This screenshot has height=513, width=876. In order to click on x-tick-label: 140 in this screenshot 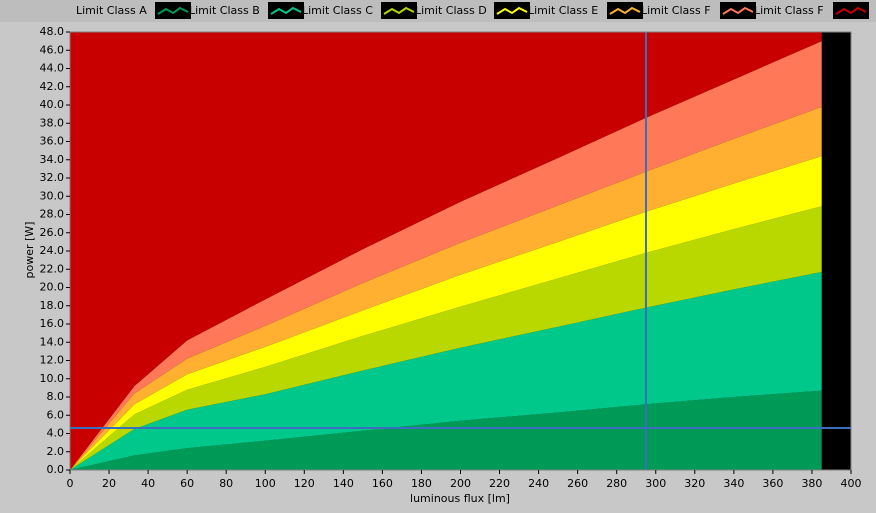, I will do `click(343, 483)`.